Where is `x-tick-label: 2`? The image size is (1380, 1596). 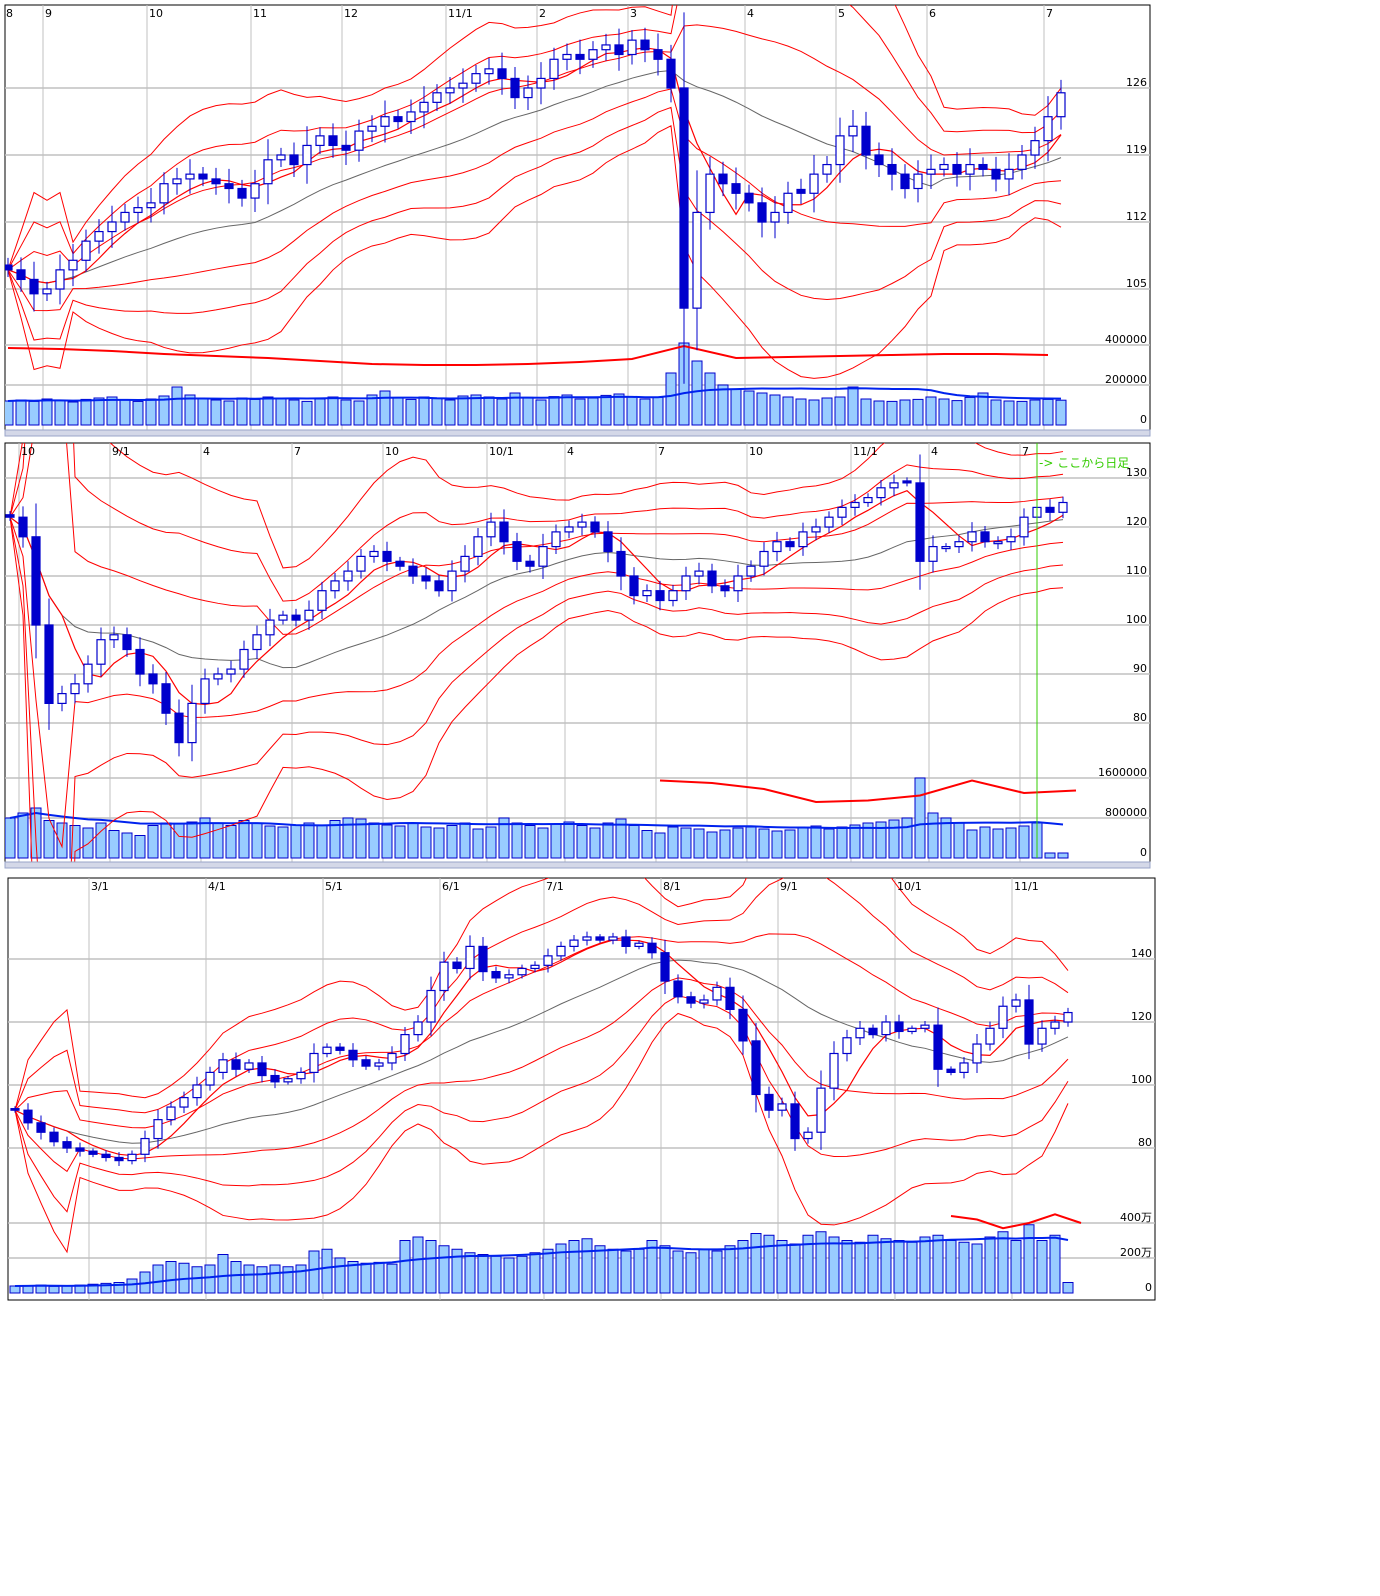
x-tick-label: 2 is located at coordinates (542, 13).